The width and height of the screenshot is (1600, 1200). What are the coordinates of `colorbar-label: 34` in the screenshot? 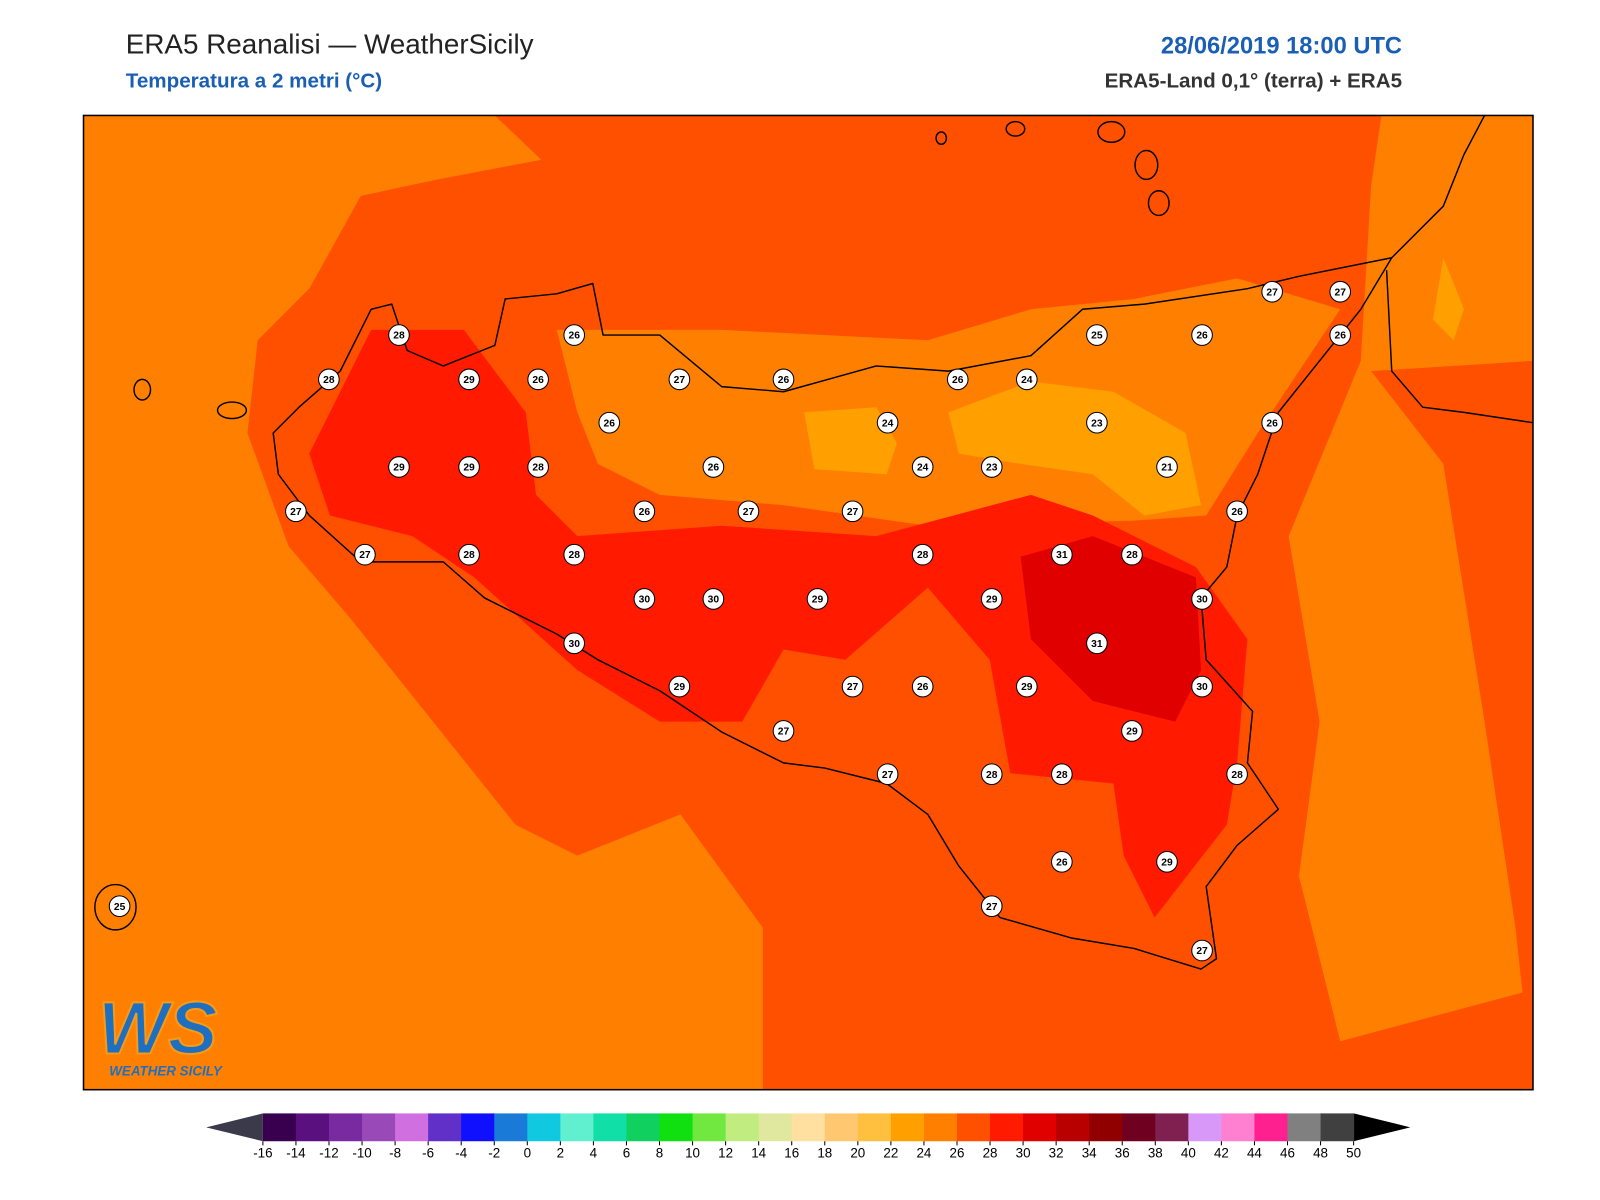 It's located at (1089, 1153).